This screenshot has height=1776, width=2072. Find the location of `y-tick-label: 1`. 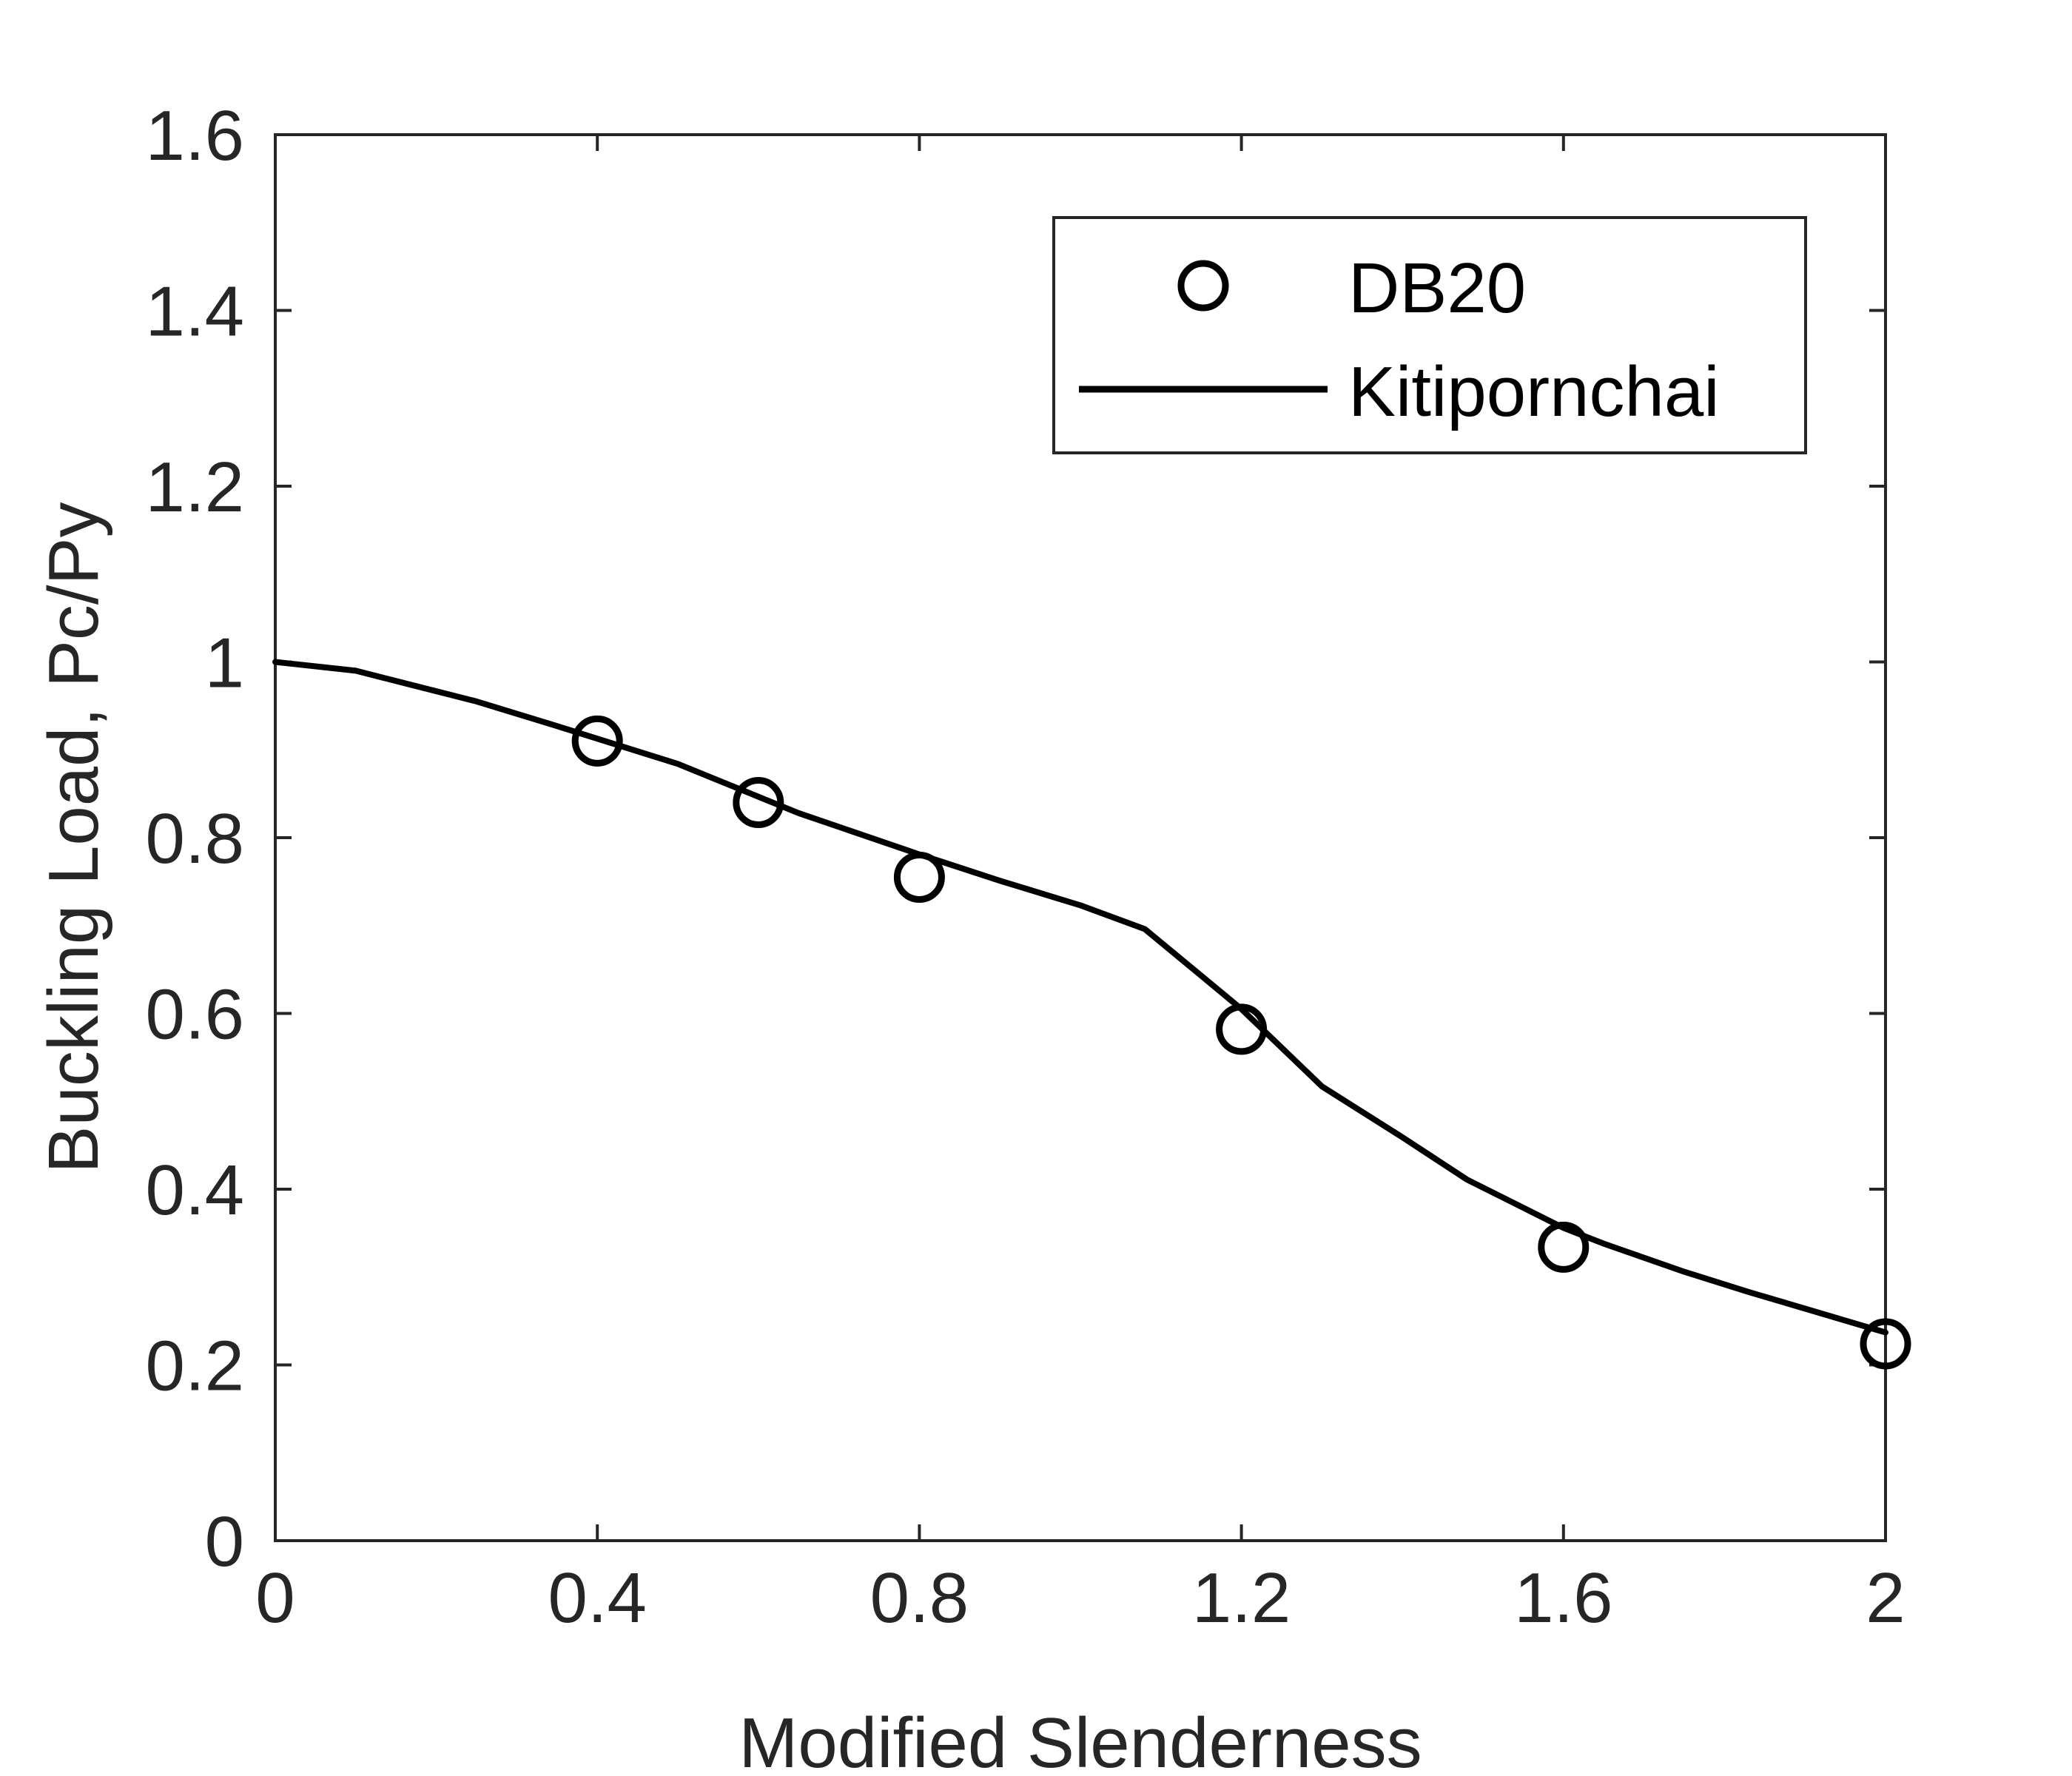

y-tick-label: 1 is located at coordinates (224, 663).